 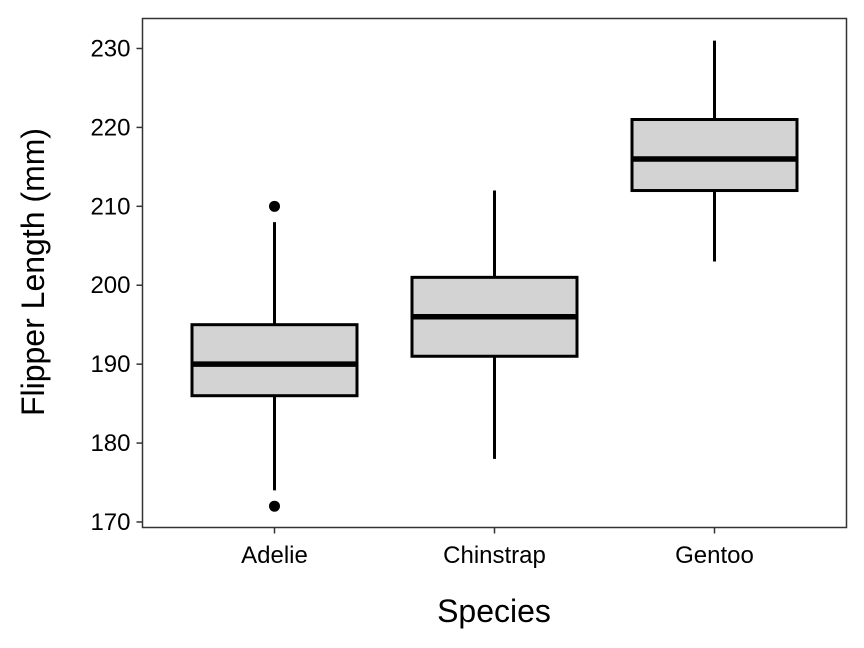 What do you see at coordinates (33, 272) in the screenshot?
I see `y-axis-title: Flipper Length (mm)` at bounding box center [33, 272].